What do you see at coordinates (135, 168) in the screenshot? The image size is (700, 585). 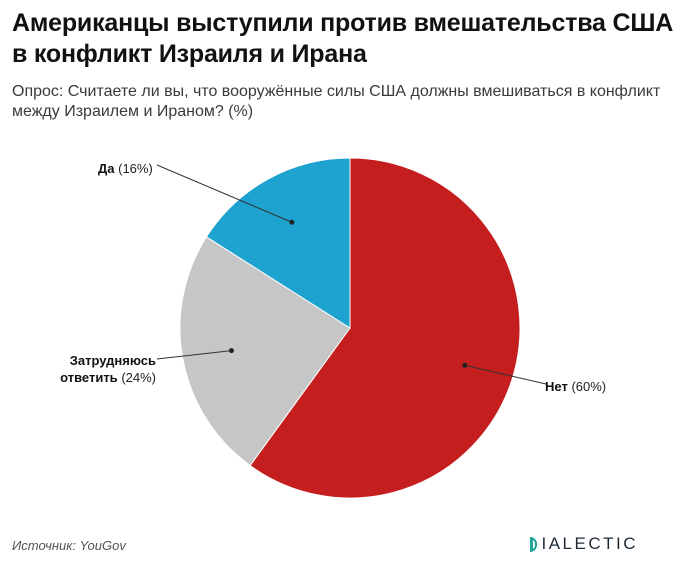 I see `slice-label-yes-pct: (16%)` at bounding box center [135, 168].